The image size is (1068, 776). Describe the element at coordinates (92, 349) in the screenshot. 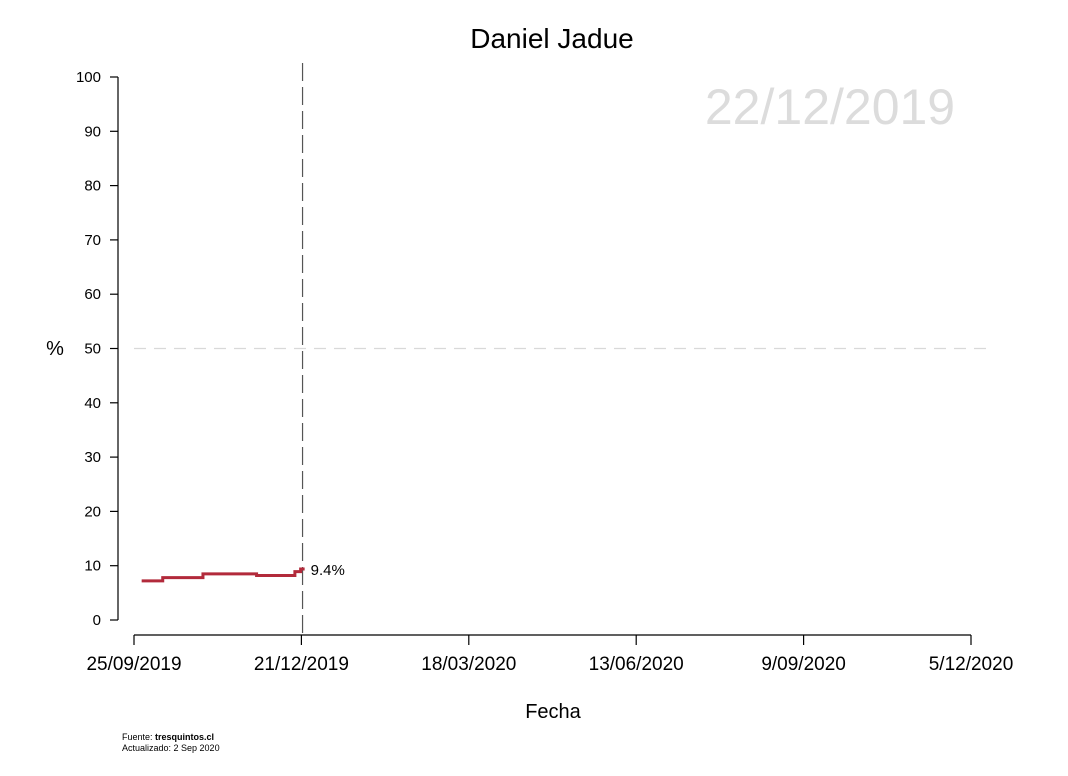

I see `y-tick-label: 50` at that location.